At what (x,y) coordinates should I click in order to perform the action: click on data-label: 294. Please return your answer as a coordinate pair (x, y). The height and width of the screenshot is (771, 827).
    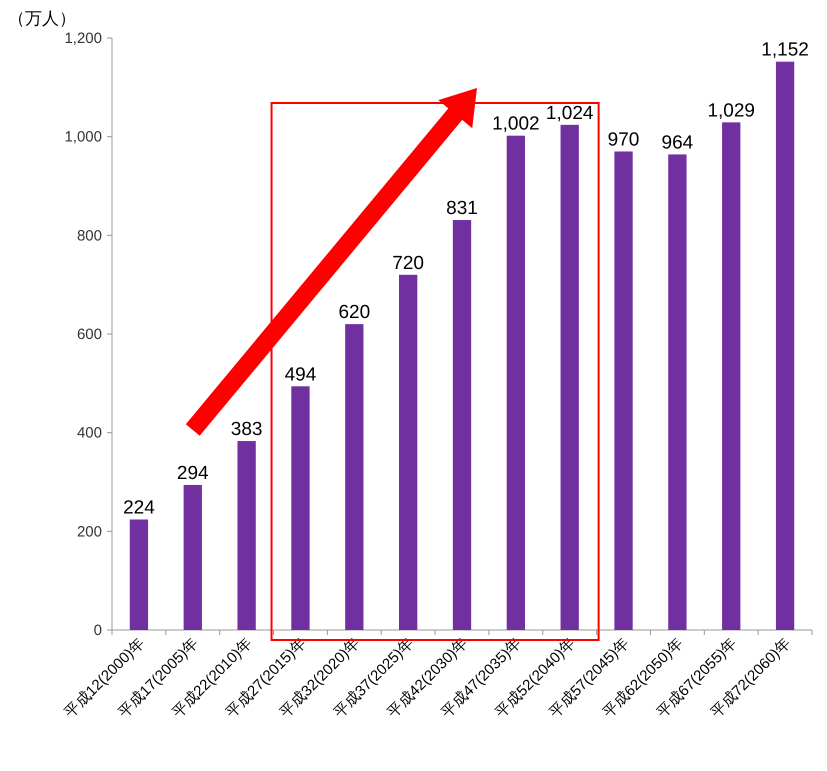
    Looking at the image, I should click on (193, 473).